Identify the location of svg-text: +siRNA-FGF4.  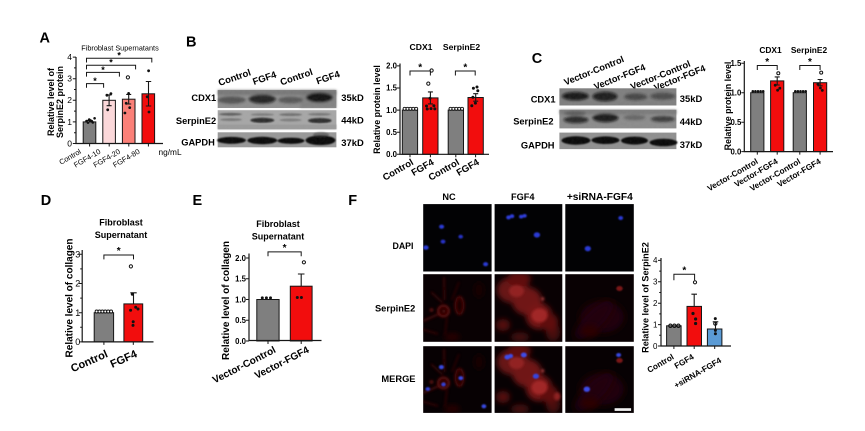
(600, 197).